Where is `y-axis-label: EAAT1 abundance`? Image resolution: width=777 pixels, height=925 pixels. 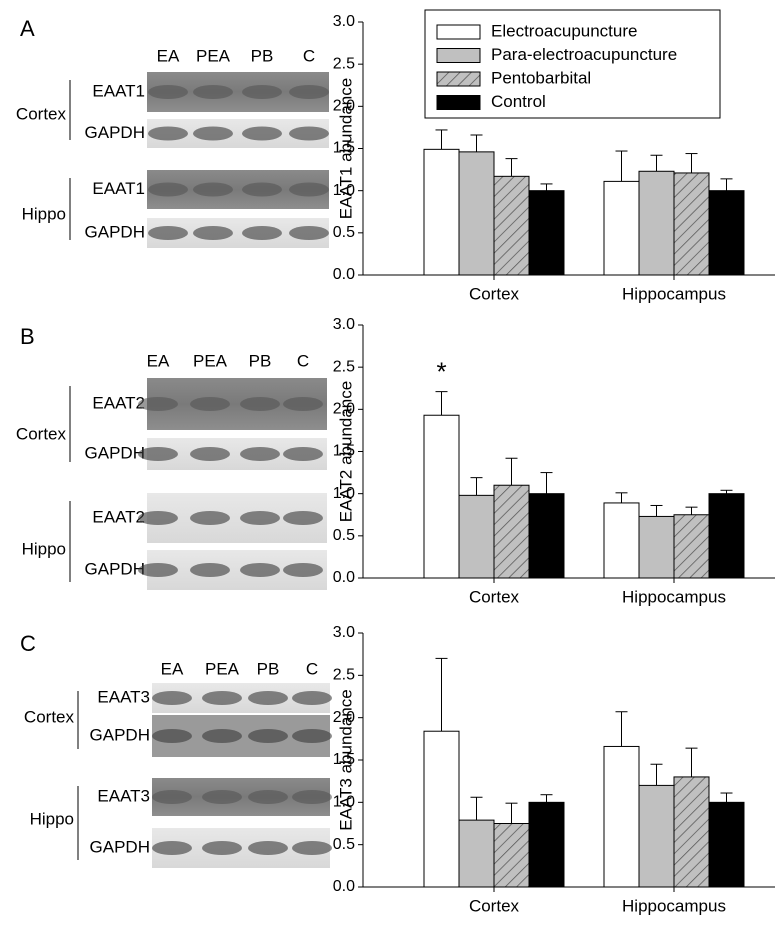 y-axis-label: EAAT1 abundance is located at coordinates (345, 148).